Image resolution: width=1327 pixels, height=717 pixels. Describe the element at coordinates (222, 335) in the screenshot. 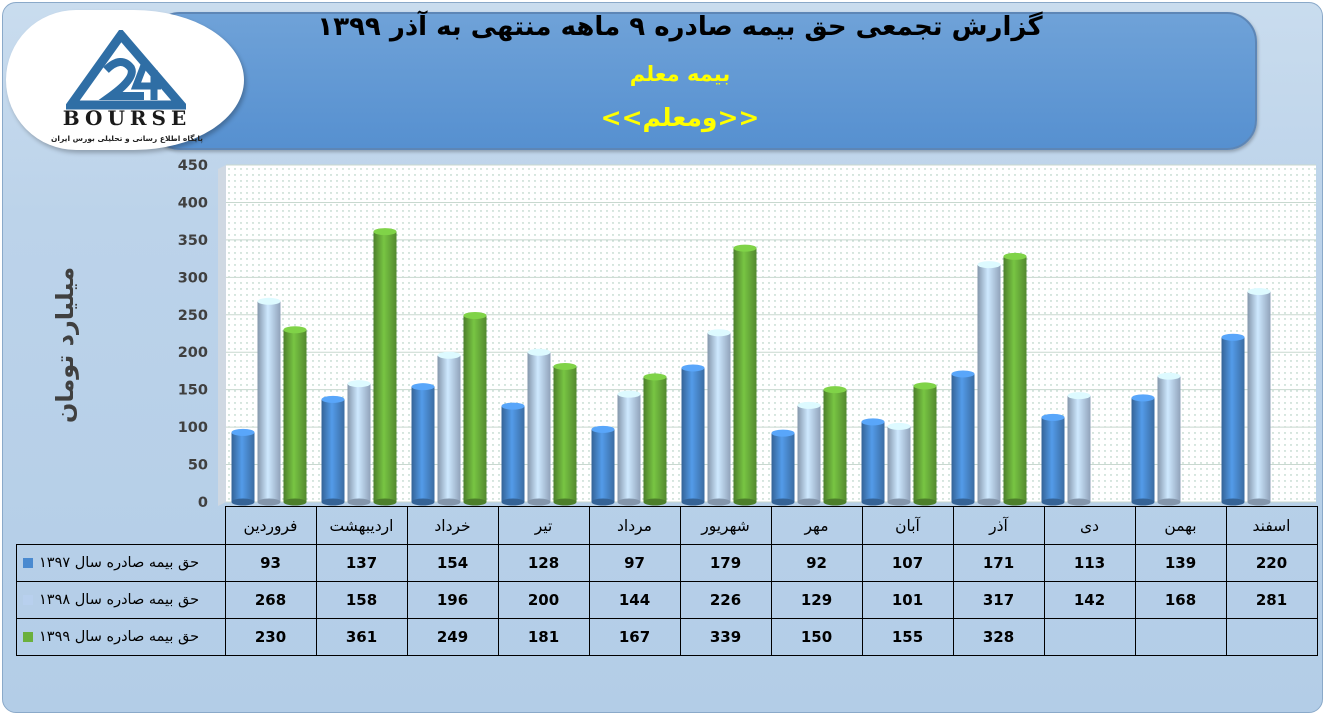

I see `plot-side-wall` at that location.